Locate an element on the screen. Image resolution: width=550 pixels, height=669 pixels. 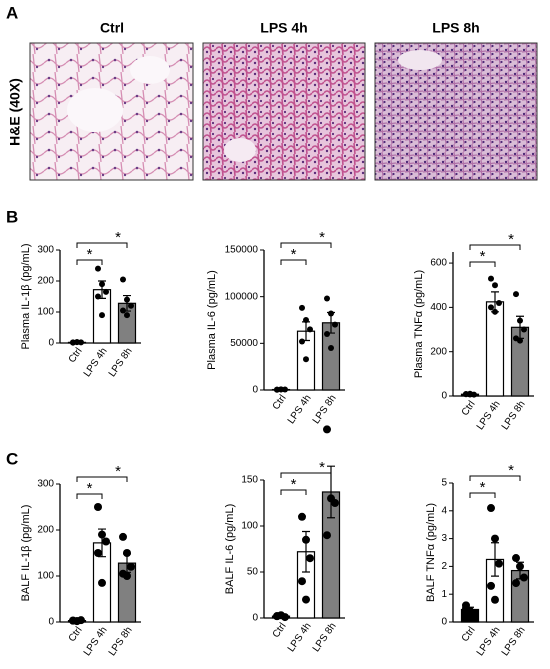
y-tick-label: 2 is located at coordinates (444, 566).